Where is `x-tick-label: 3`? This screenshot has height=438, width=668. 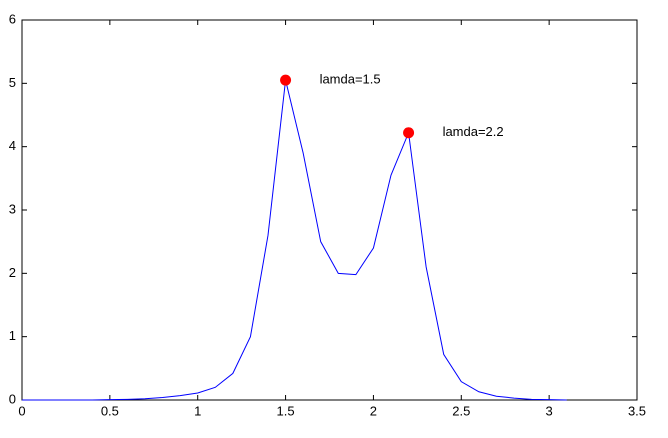
x-tick-label: 3 is located at coordinates (549, 410).